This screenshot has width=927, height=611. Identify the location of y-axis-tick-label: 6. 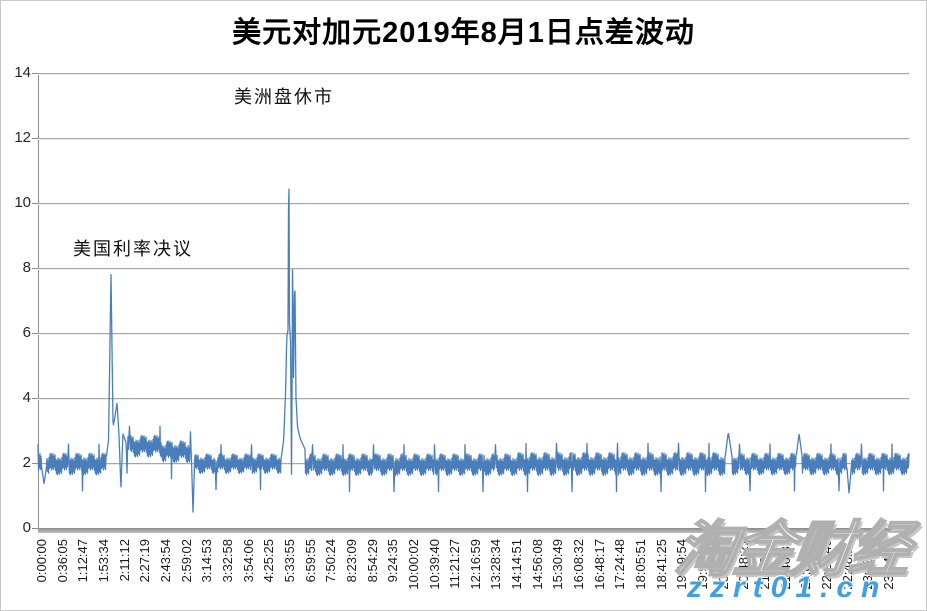
(26, 332).